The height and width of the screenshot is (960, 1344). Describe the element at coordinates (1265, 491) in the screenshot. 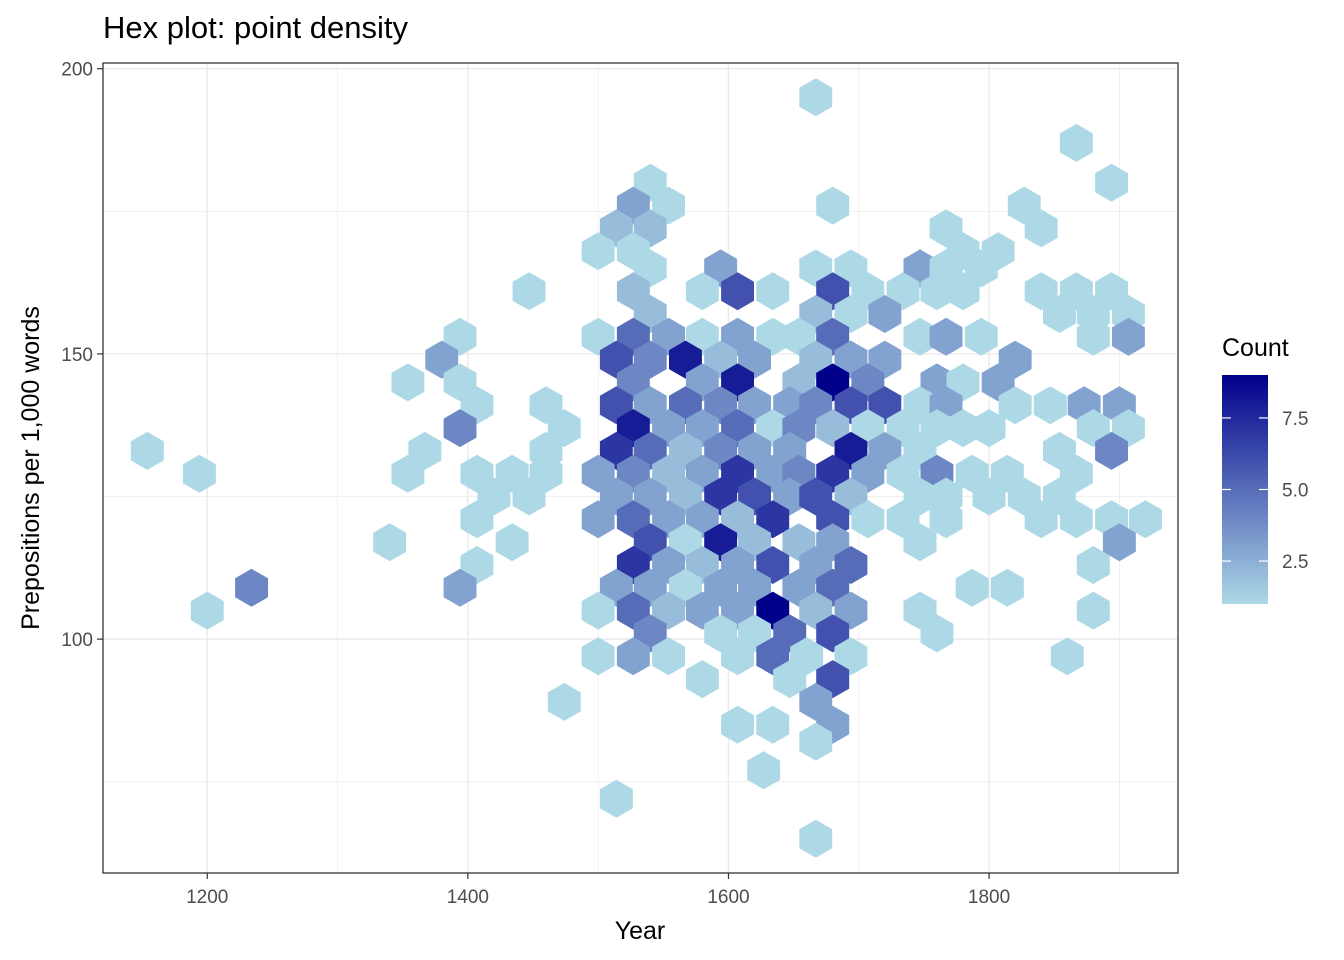

I see `legend-ticks: 2.5 5.0 7.5` at that location.